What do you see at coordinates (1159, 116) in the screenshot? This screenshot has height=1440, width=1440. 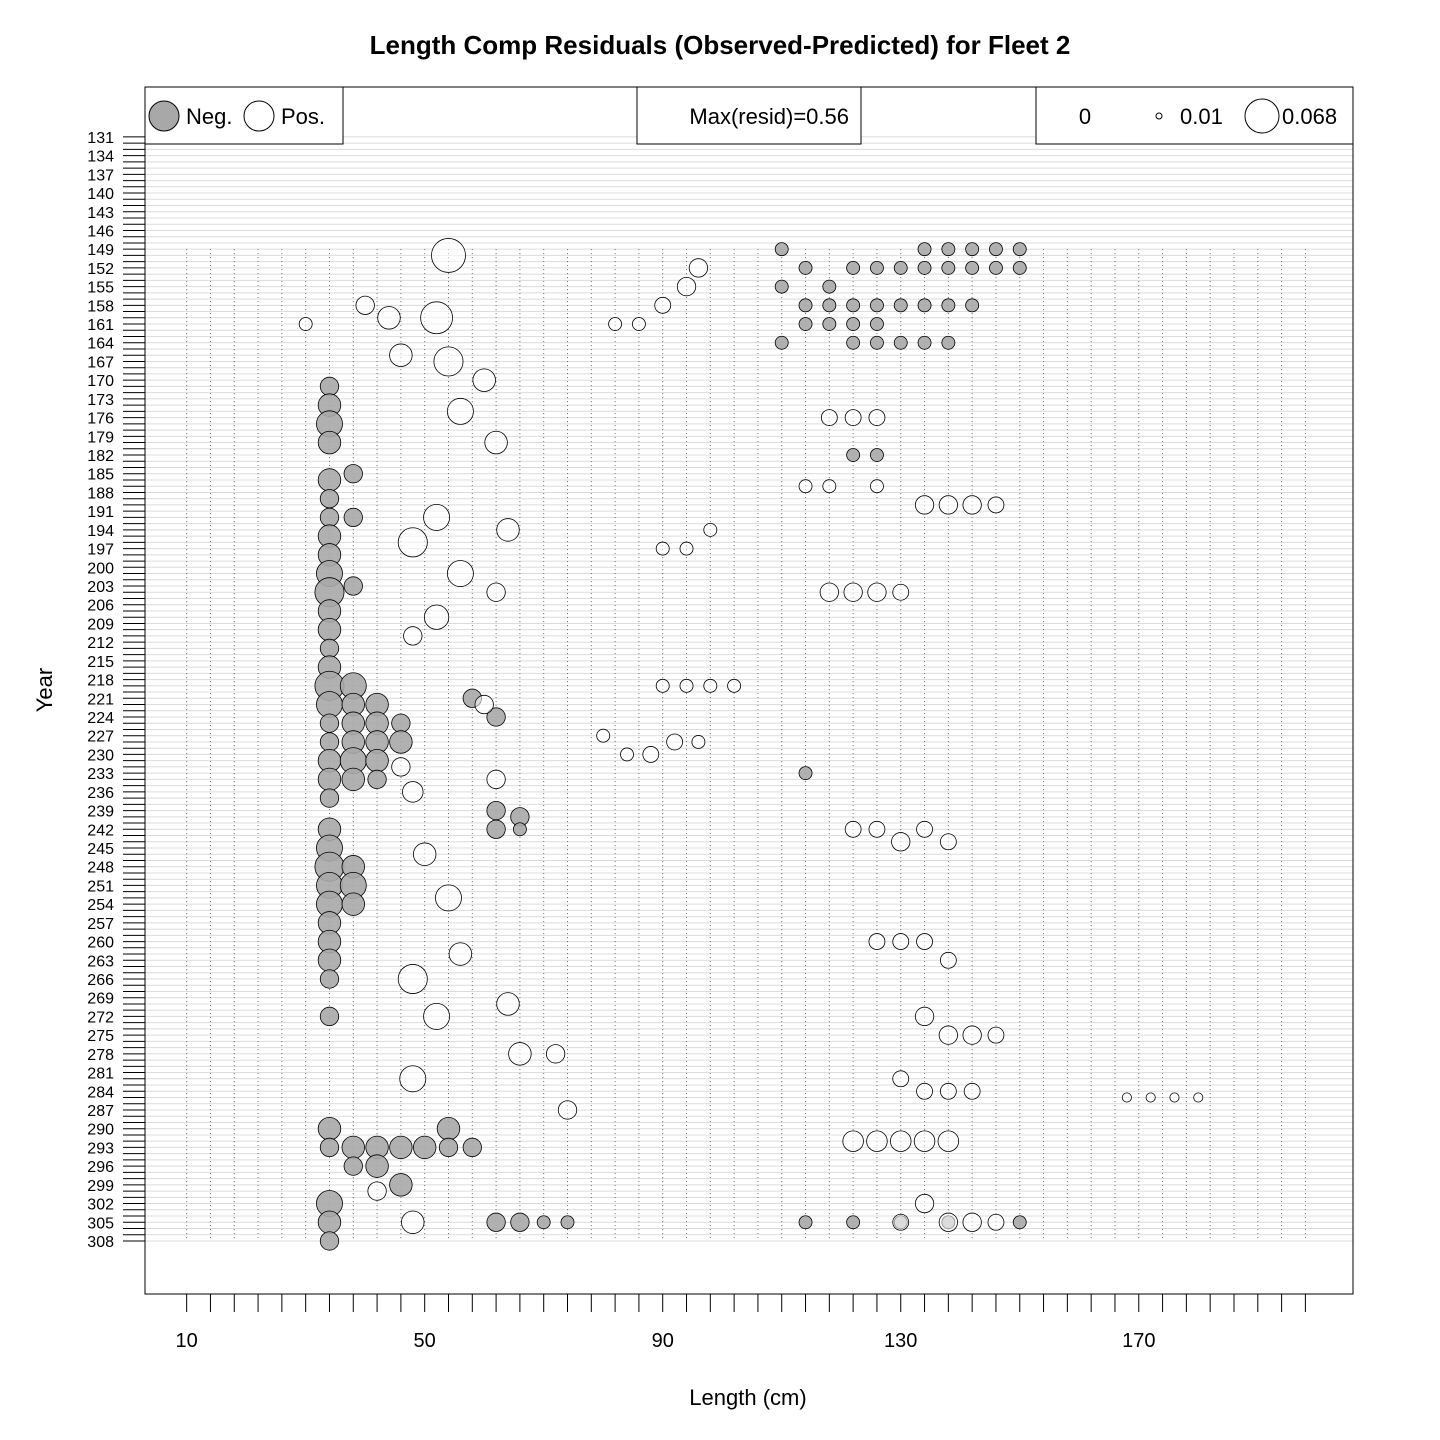 I see `legend-size-1-symbol` at bounding box center [1159, 116].